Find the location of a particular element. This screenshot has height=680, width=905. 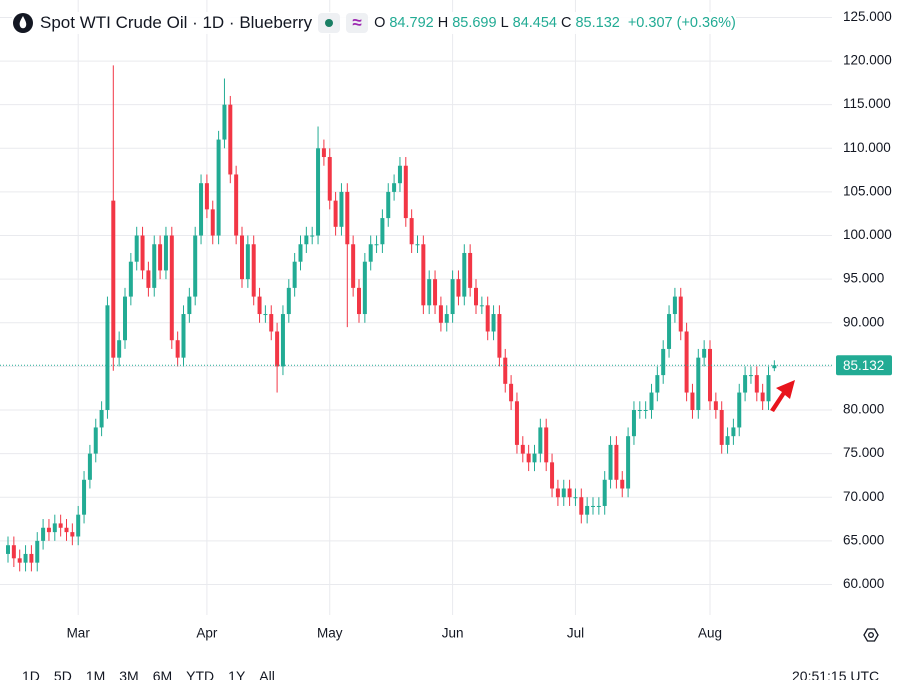

range-button: 1Y is located at coordinates (237, 674).